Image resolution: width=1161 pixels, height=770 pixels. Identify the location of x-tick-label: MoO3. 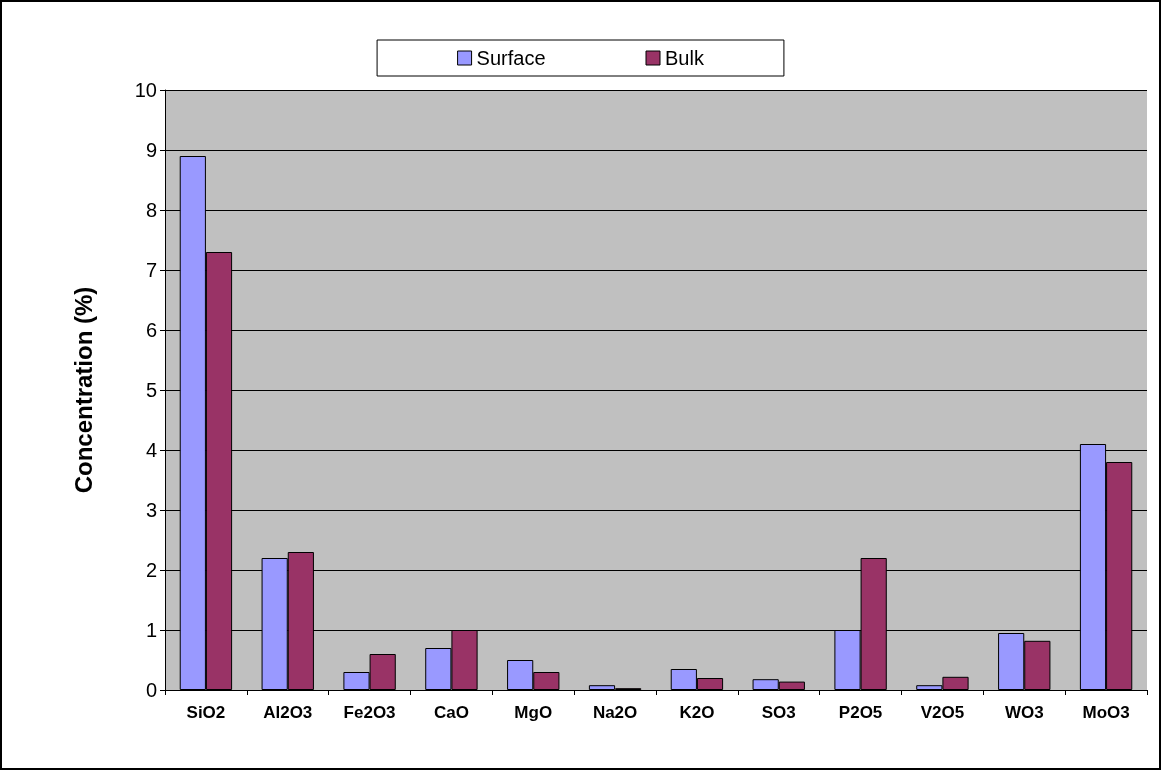
(1106, 712).